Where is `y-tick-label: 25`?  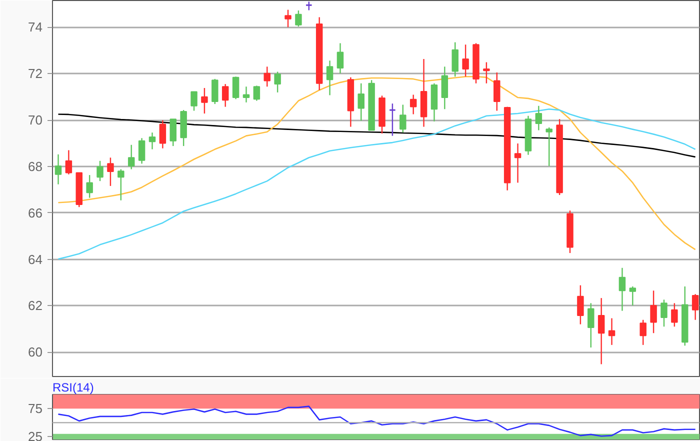 y-tick-label: 25 is located at coordinates (35, 435).